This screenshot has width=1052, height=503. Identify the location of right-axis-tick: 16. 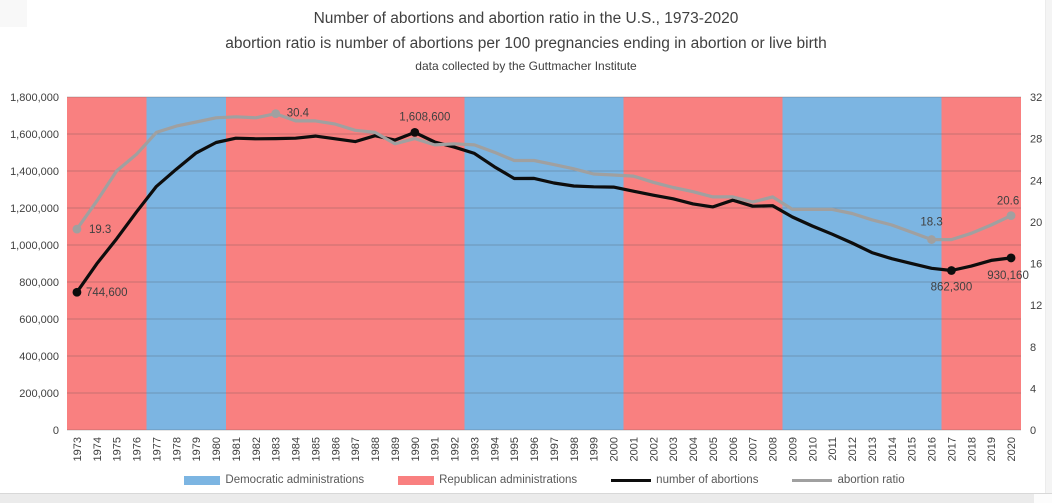
(1036, 265).